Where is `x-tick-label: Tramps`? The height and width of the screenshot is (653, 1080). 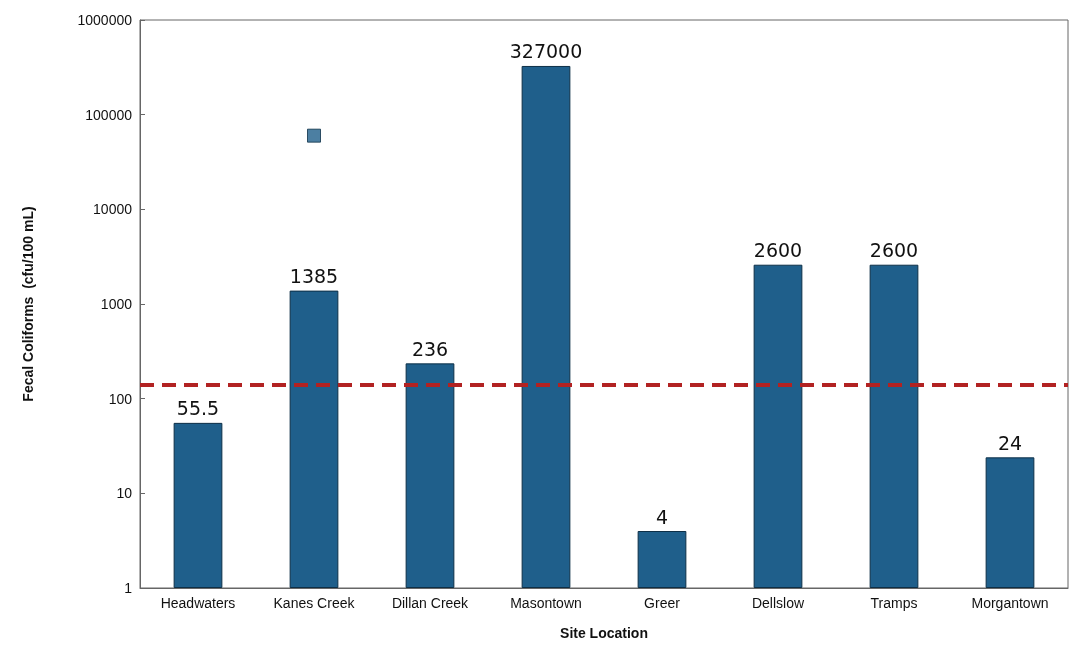 x-tick-label: Tramps is located at coordinates (894, 603).